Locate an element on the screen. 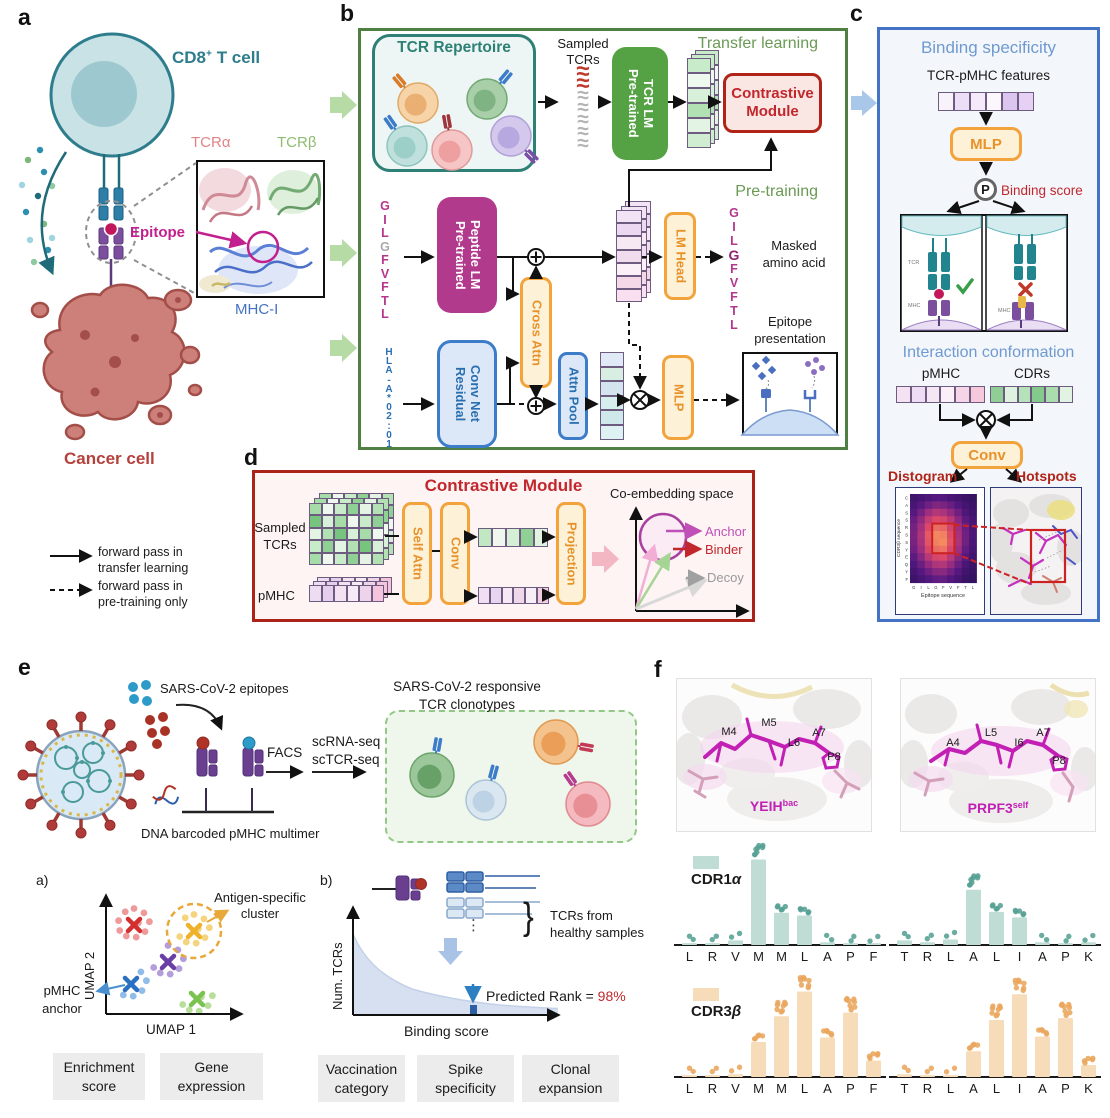  legend-dashed-text: forward pass in pre-training only is located at coordinates (143, 594).